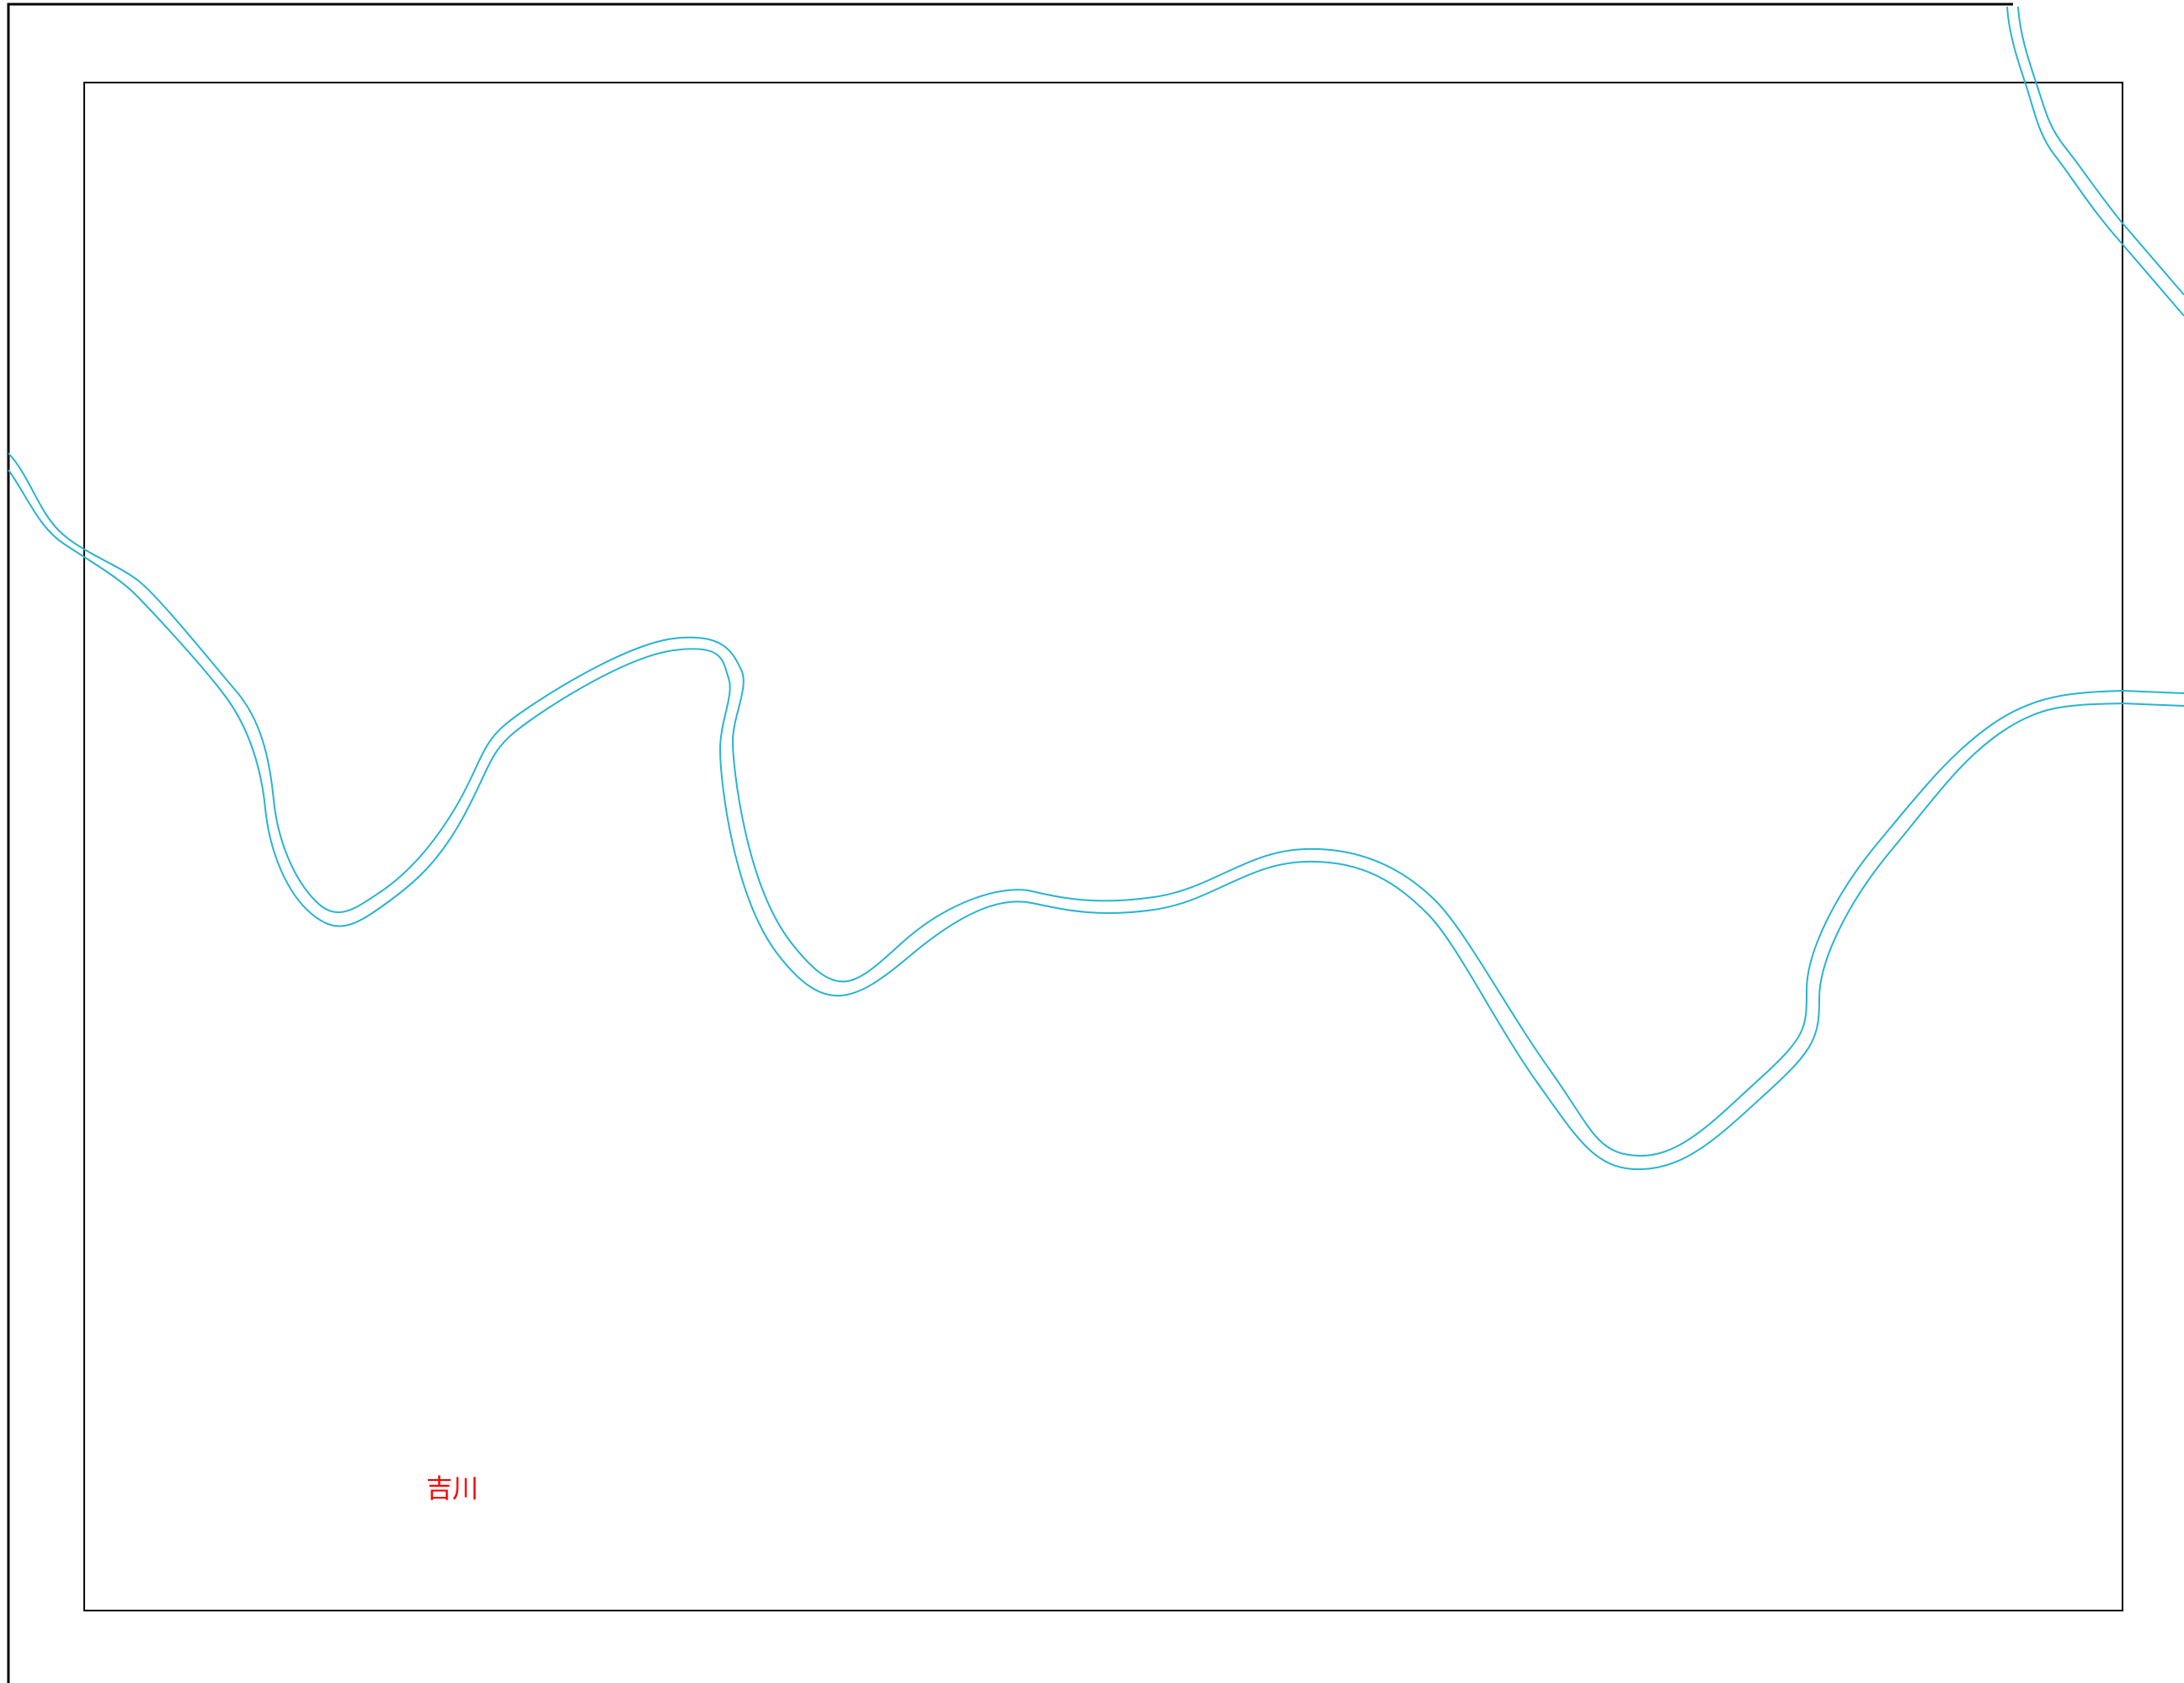 The height and width of the screenshot is (1683, 2184). What do you see at coordinates (452, 1489) in the screenshot?
I see `place-label: 吉川` at bounding box center [452, 1489].